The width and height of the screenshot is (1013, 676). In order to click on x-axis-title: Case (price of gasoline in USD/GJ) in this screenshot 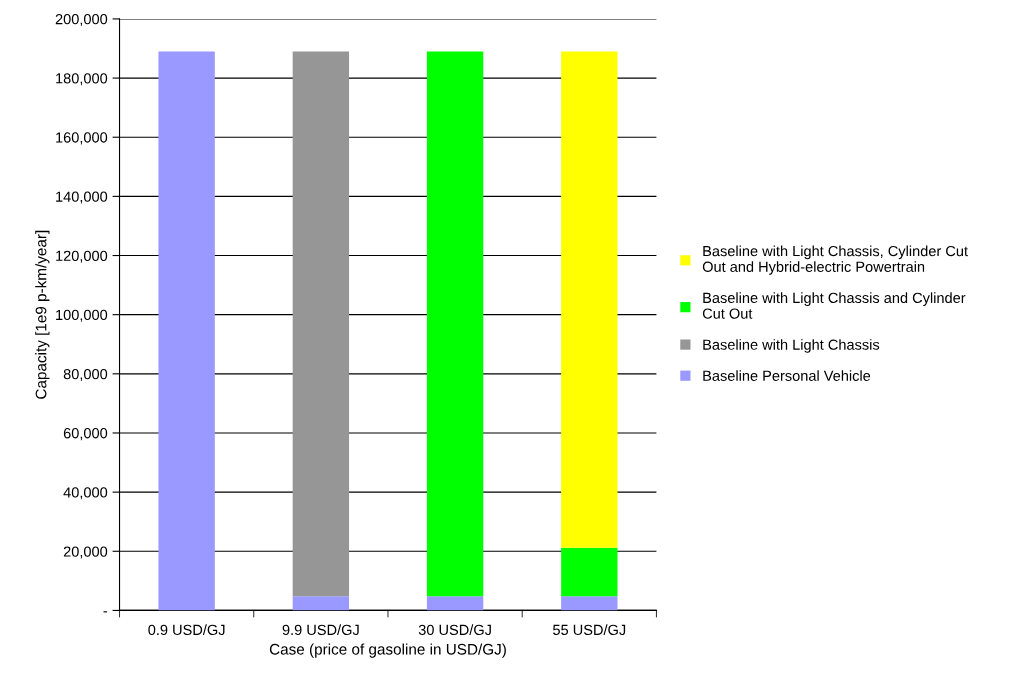, I will do `click(387, 650)`.